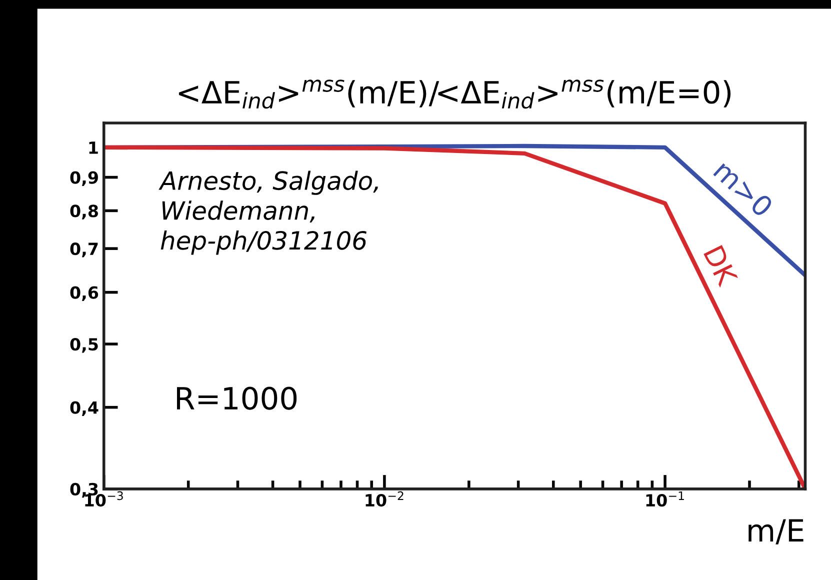 The height and width of the screenshot is (580, 831). I want to click on y-tick-label: 0,5, so click(84, 345).